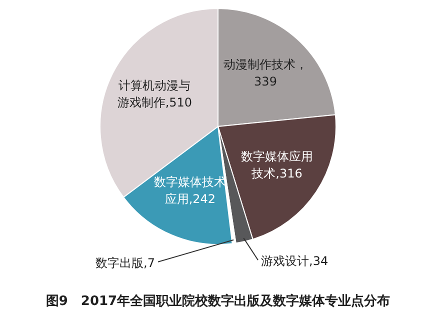 The height and width of the screenshot is (330, 436). What do you see at coordinates (266, 73) in the screenshot?
I see `slice-label: 动漫制作技术，339` at bounding box center [266, 73].